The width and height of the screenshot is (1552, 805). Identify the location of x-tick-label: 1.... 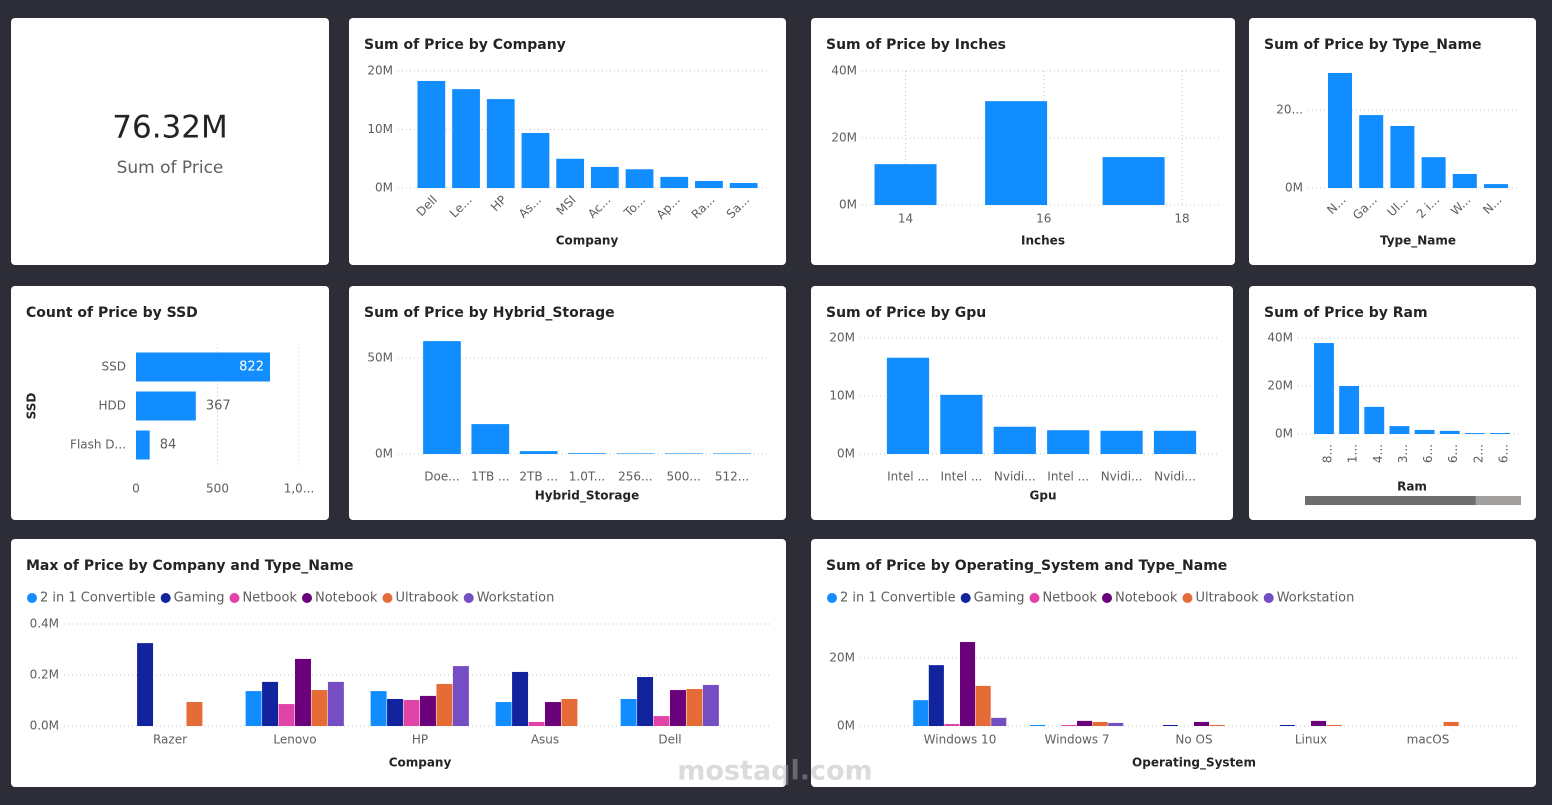
(1353, 453).